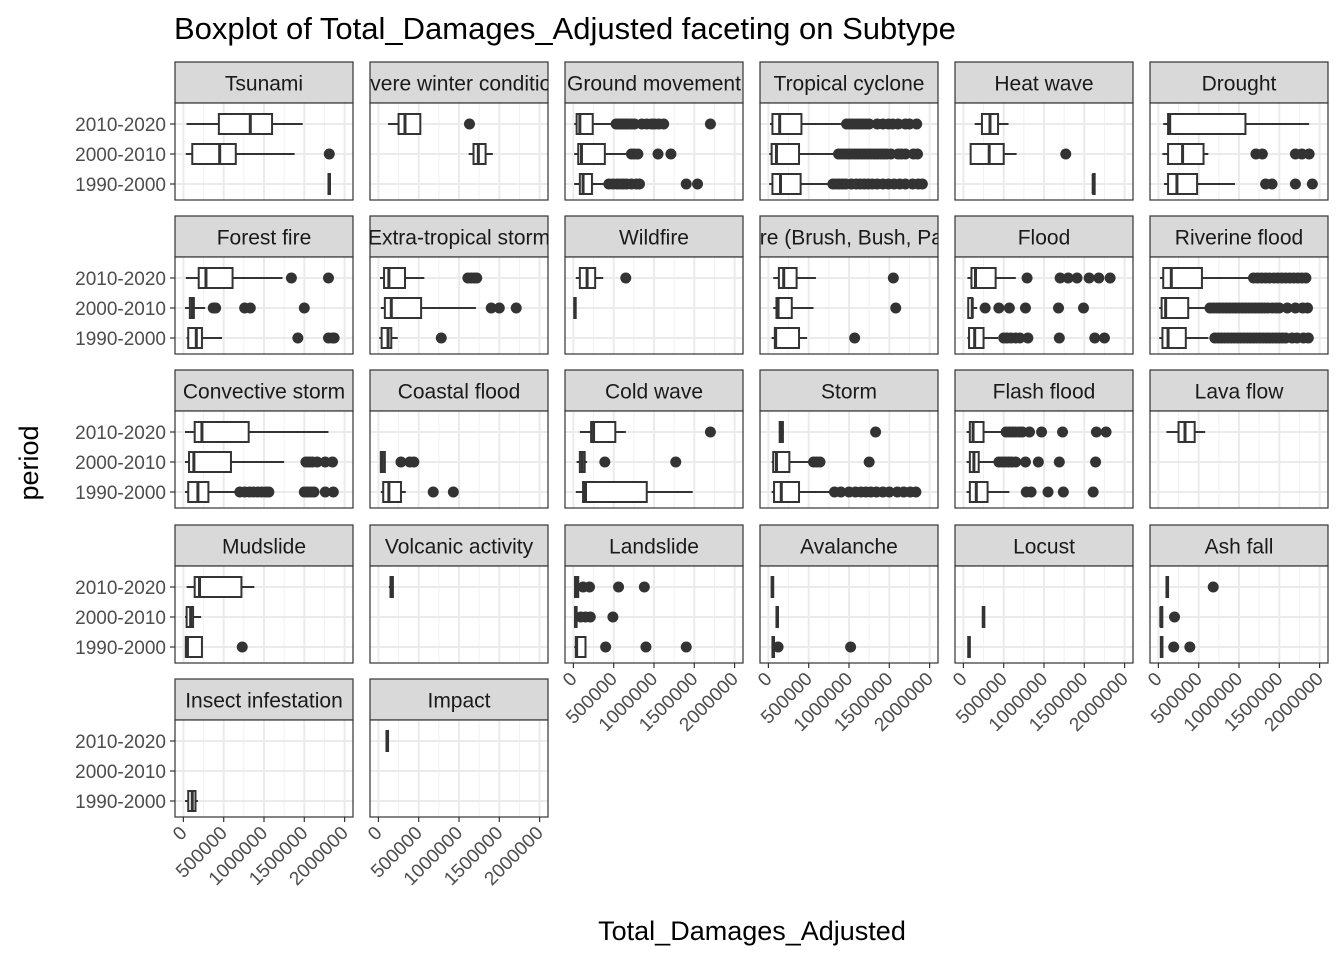  What do you see at coordinates (214, 285) in the screenshot?
I see `facet-panel: Forest fire 2010-2020 2000-2010 1990-2000` at bounding box center [214, 285].